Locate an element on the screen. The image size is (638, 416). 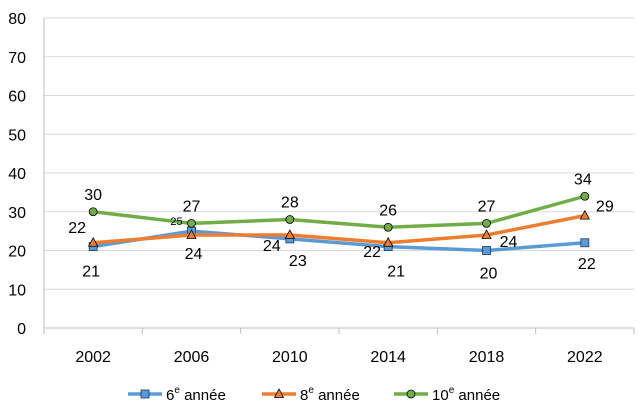
y-tick-label: 60 is located at coordinates (17, 97).